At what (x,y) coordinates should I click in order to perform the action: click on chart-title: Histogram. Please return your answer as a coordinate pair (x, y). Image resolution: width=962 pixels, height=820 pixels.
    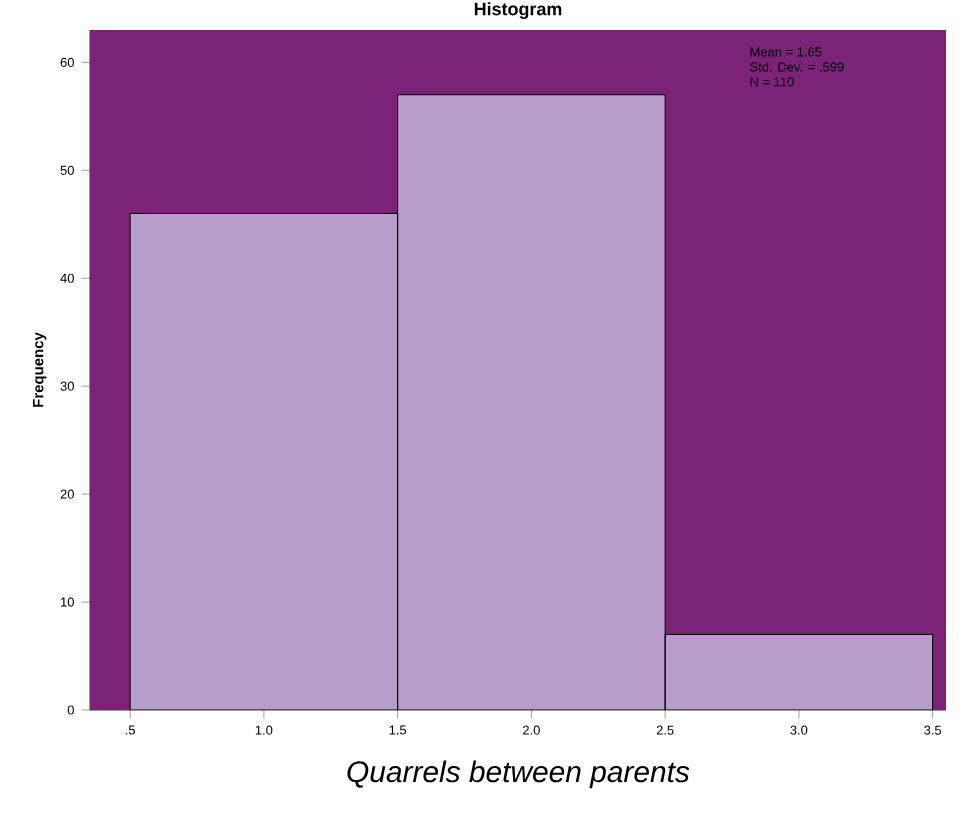
    Looking at the image, I should click on (518, 11).